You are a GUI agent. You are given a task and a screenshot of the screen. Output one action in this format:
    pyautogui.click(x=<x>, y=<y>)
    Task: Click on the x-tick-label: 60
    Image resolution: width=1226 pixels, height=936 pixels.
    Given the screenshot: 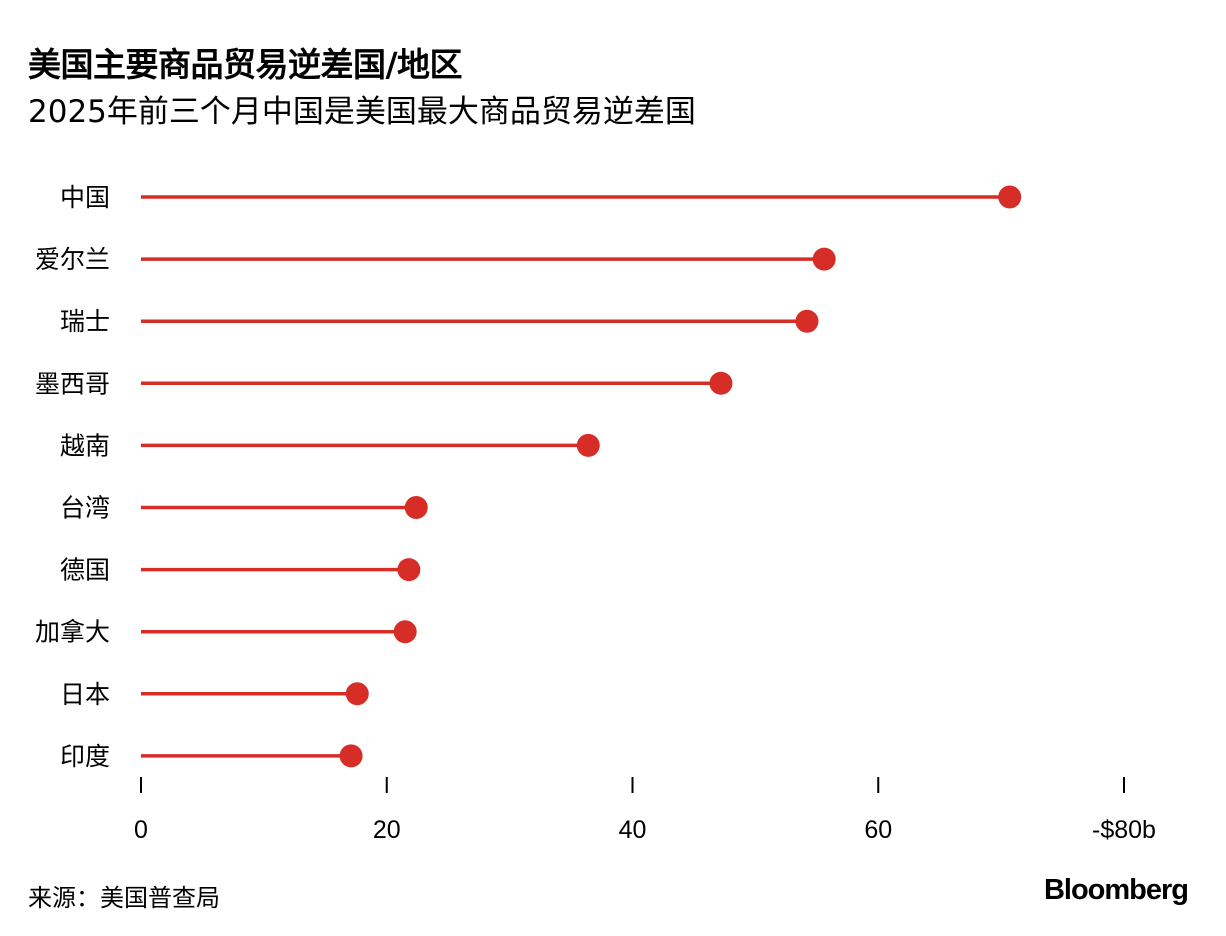 What is the action you would take?
    pyautogui.click(x=878, y=830)
    